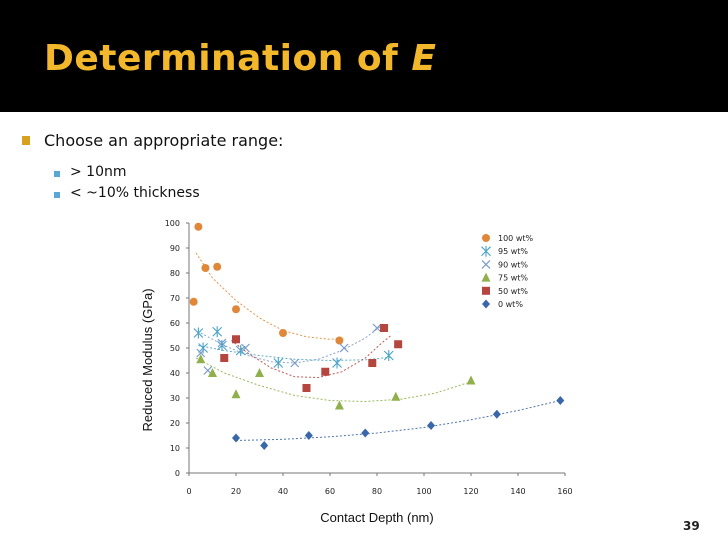 The height and width of the screenshot is (546, 728). I want to click on y-tick-label: 70, so click(175, 298).